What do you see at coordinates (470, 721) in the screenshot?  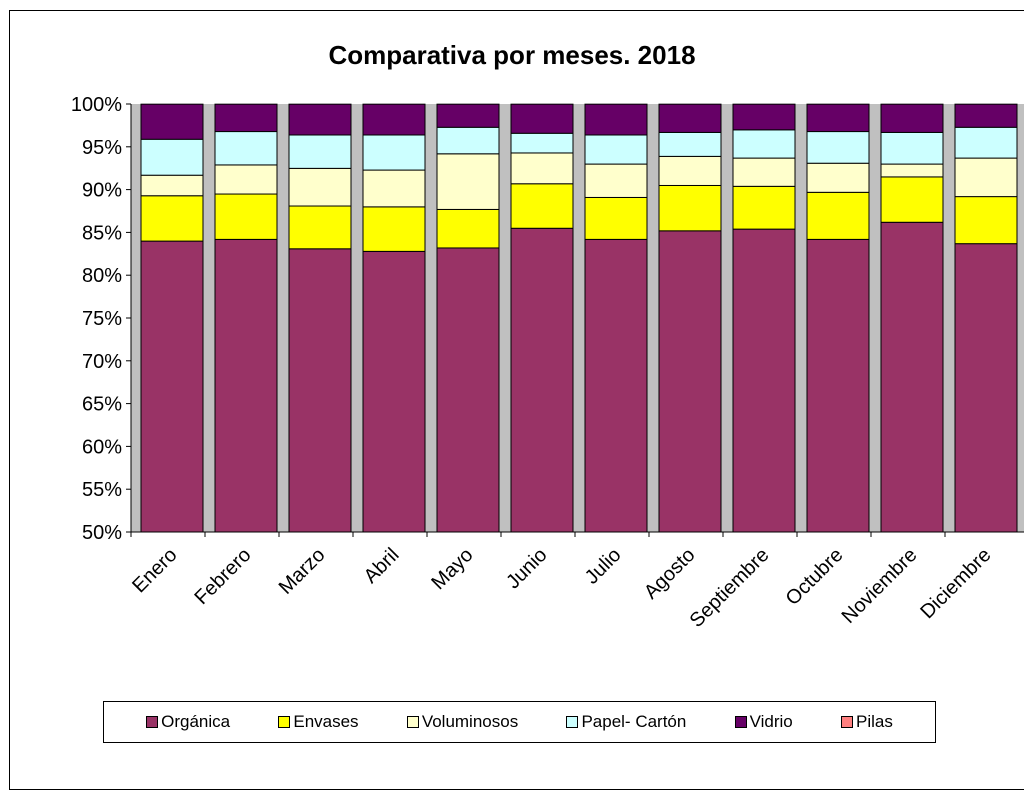 I see `legend-label: Voluminosos` at bounding box center [470, 721].